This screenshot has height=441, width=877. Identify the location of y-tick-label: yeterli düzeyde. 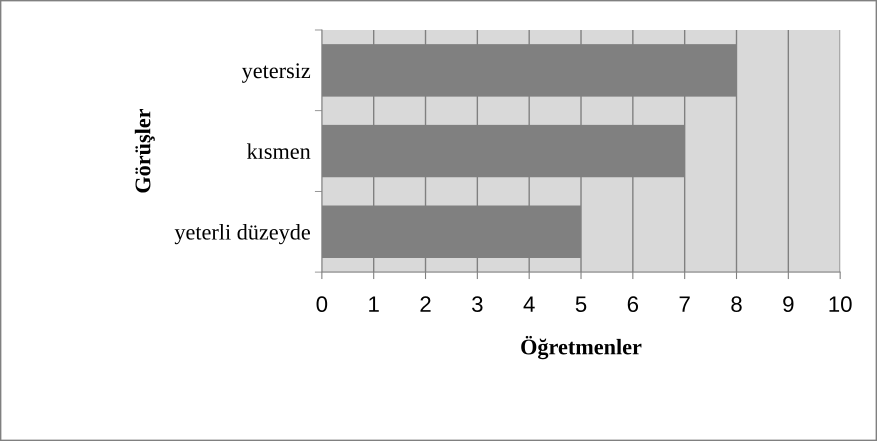
(242, 234).